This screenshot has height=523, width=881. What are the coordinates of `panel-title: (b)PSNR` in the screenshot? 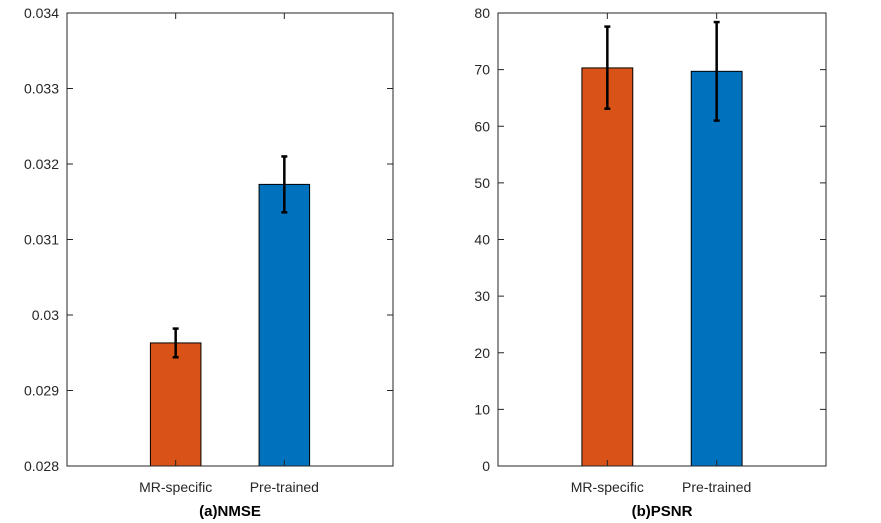 It's located at (662, 511).